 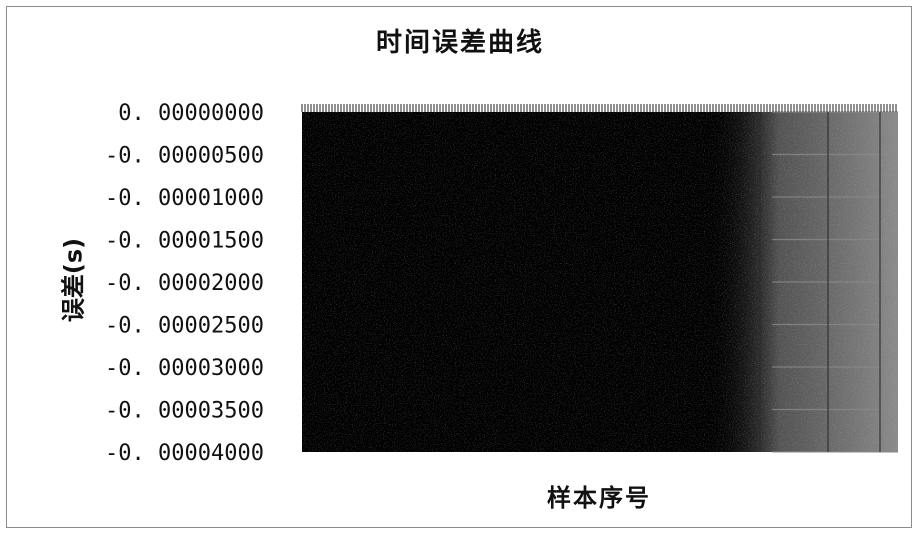 What do you see at coordinates (184, 156) in the screenshot?
I see `y-tick-label-1: -0. 00000500` at bounding box center [184, 156].